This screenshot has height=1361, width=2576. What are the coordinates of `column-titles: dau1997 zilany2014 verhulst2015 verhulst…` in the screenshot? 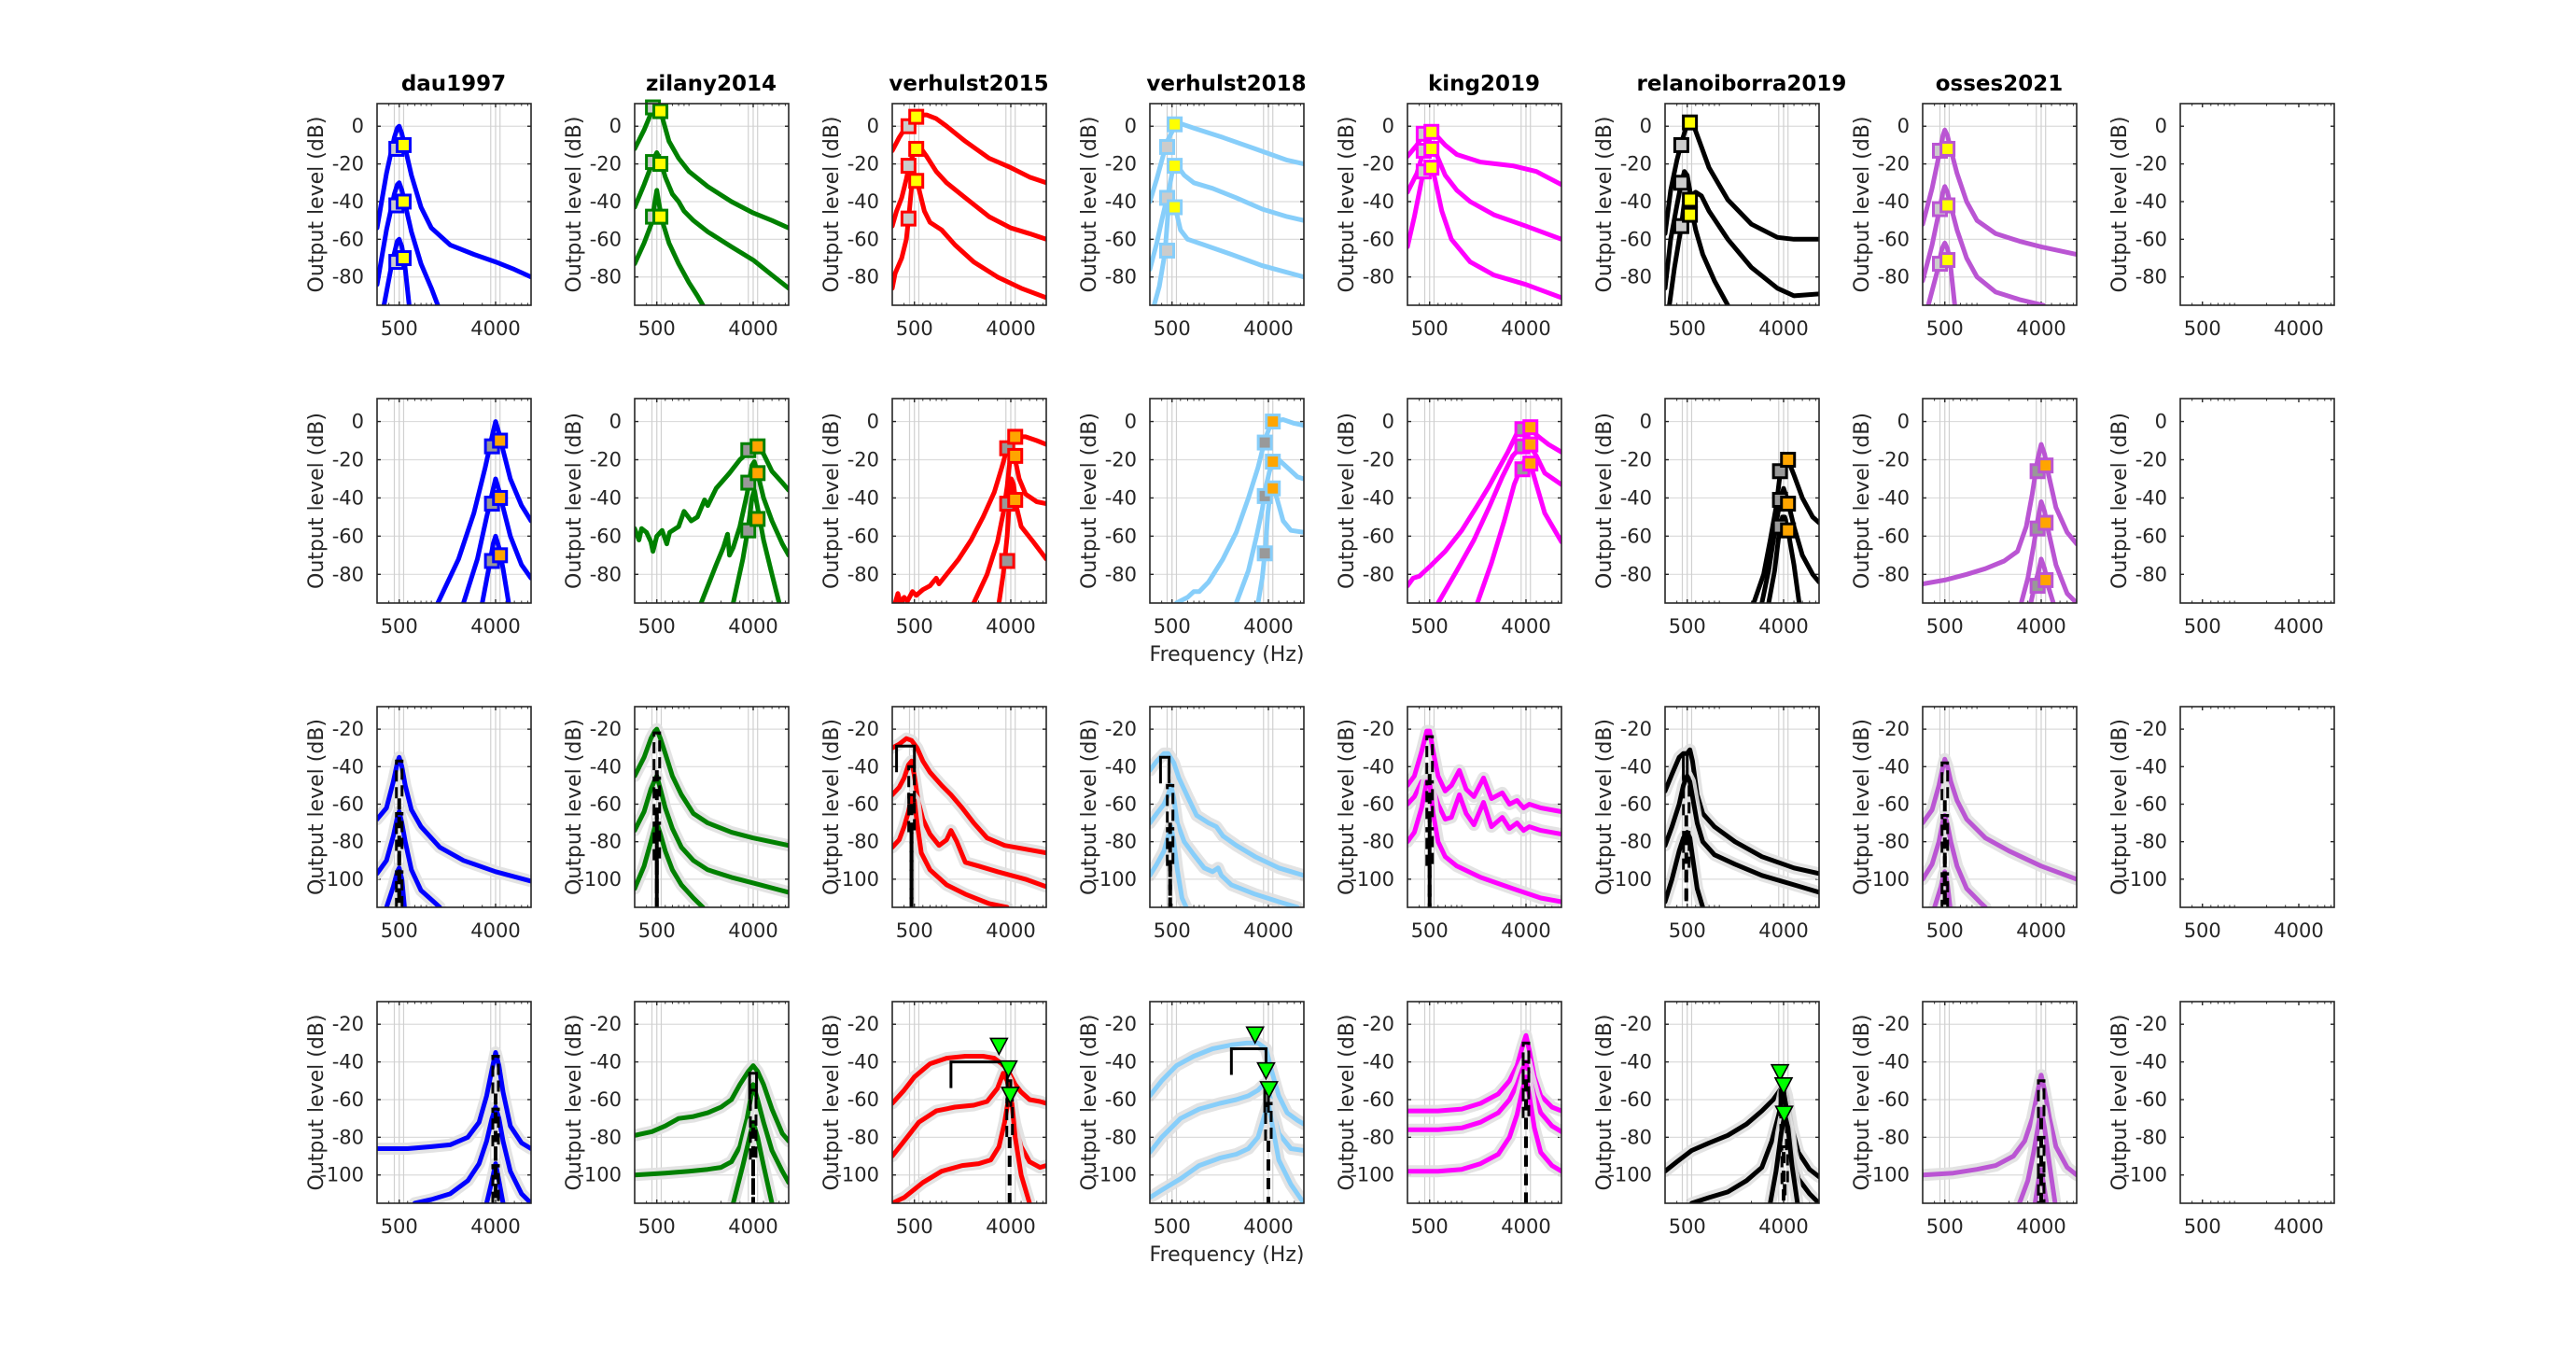 It's located at (1232, 84).